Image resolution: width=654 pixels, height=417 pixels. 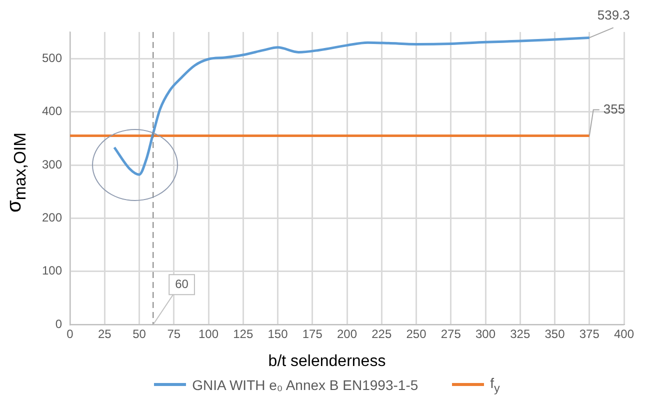 I want to click on x-tick-label: 100, so click(x=208, y=334).